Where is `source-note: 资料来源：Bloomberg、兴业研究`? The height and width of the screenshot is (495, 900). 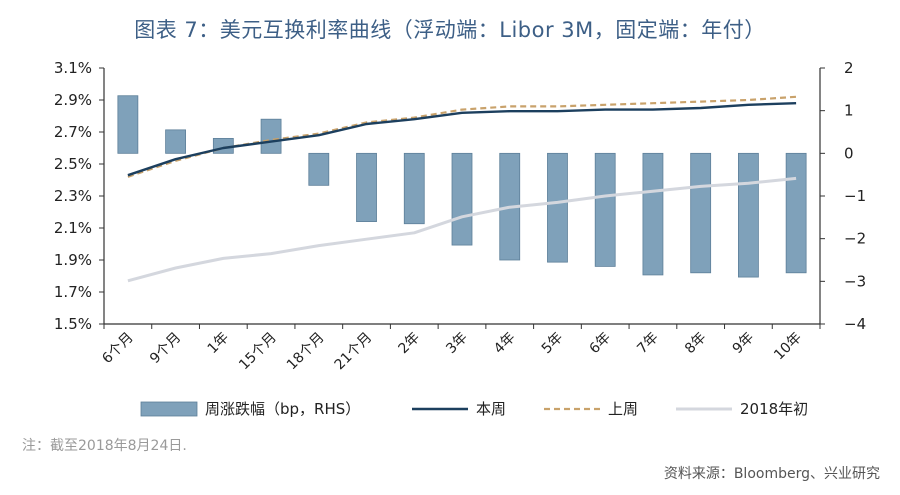
source-note: 资料来源：Bloomberg、兴业研究 is located at coordinates (771, 474).